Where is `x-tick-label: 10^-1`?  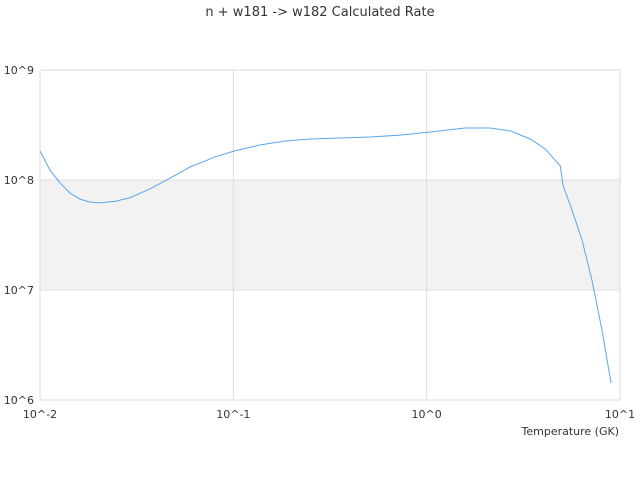
x-tick-label: 10^-1 is located at coordinates (233, 414).